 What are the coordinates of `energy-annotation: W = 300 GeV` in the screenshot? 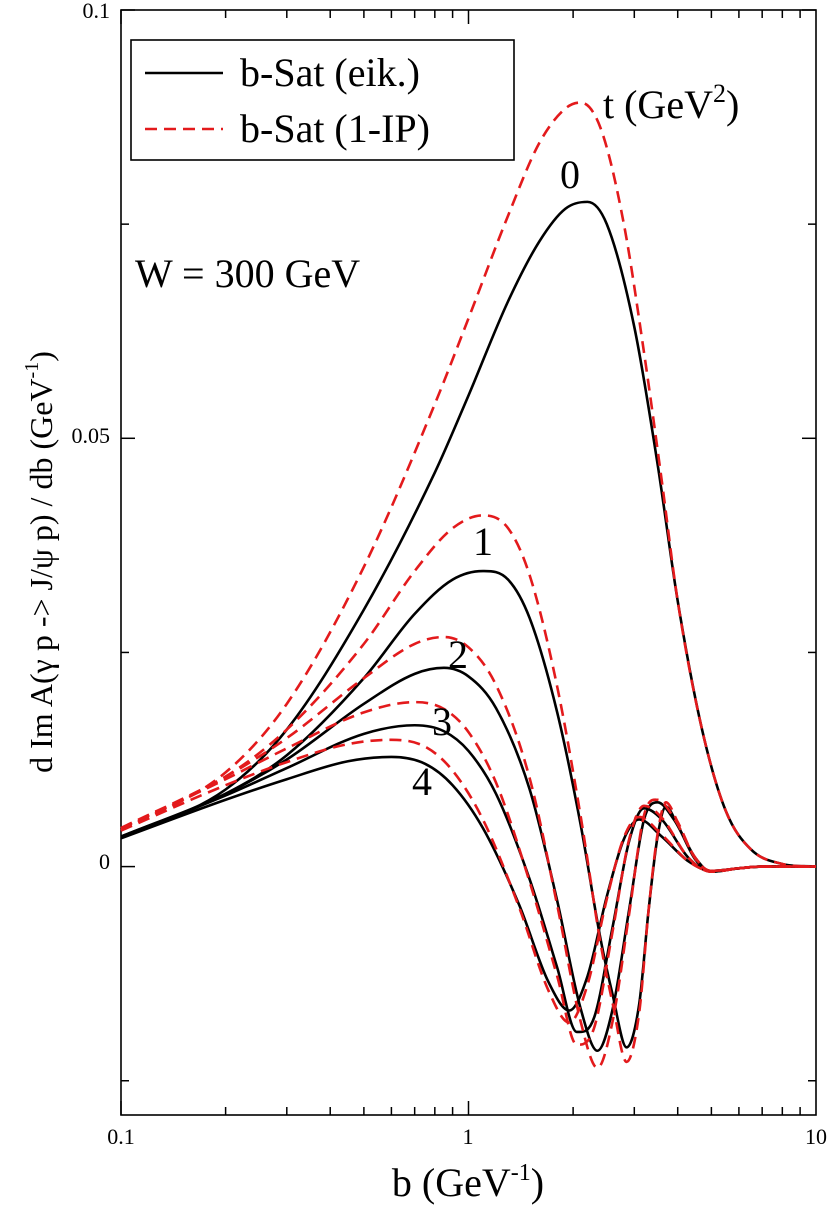 It's located at (247, 273).